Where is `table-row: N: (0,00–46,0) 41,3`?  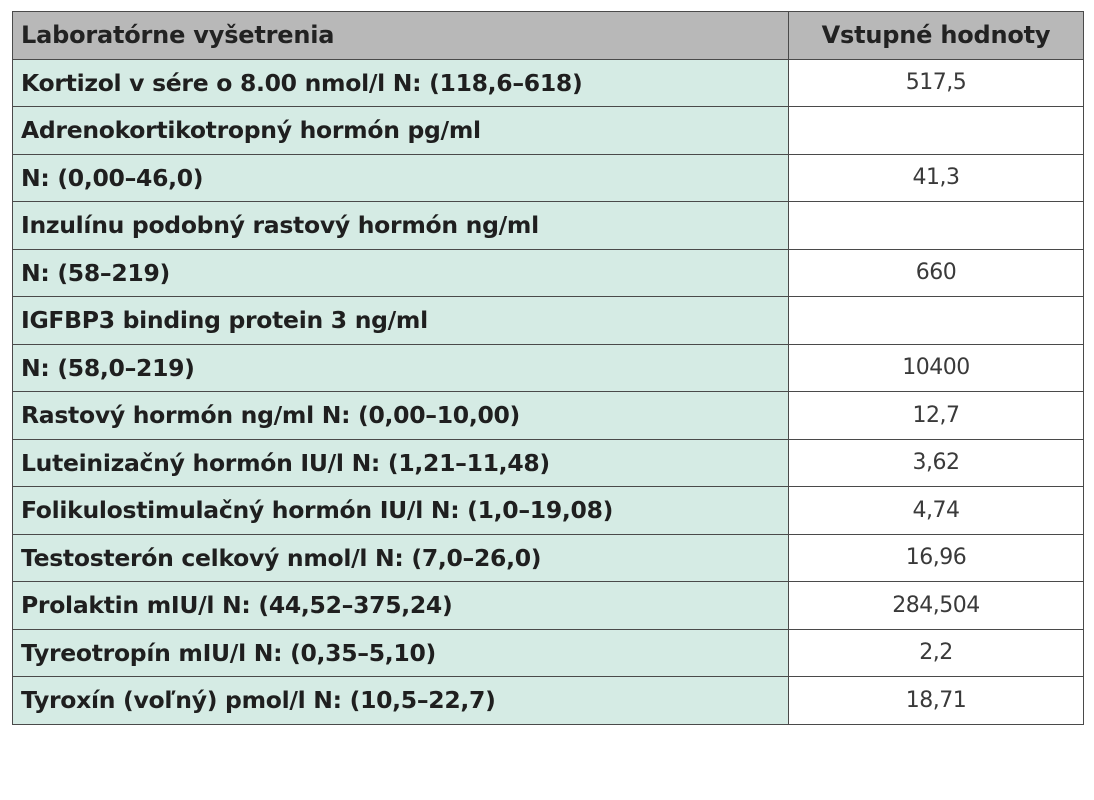
table-row: N: (0,00–46,0) 41,3 is located at coordinates (548, 177).